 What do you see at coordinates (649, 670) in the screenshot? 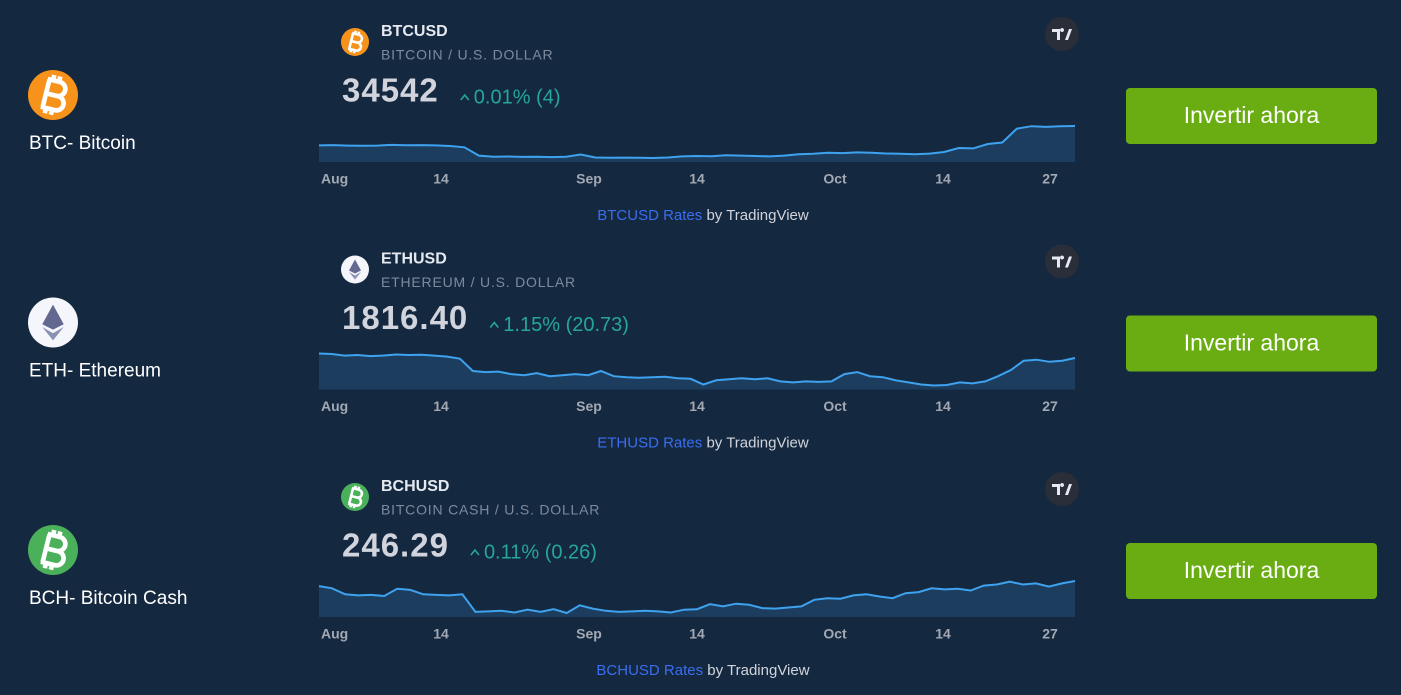
I see `rates-link: BCHUSD Rates` at bounding box center [649, 670].